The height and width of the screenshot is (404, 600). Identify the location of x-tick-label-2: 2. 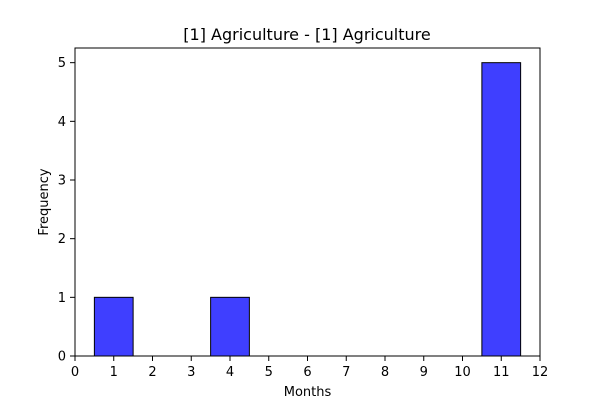
(152, 372).